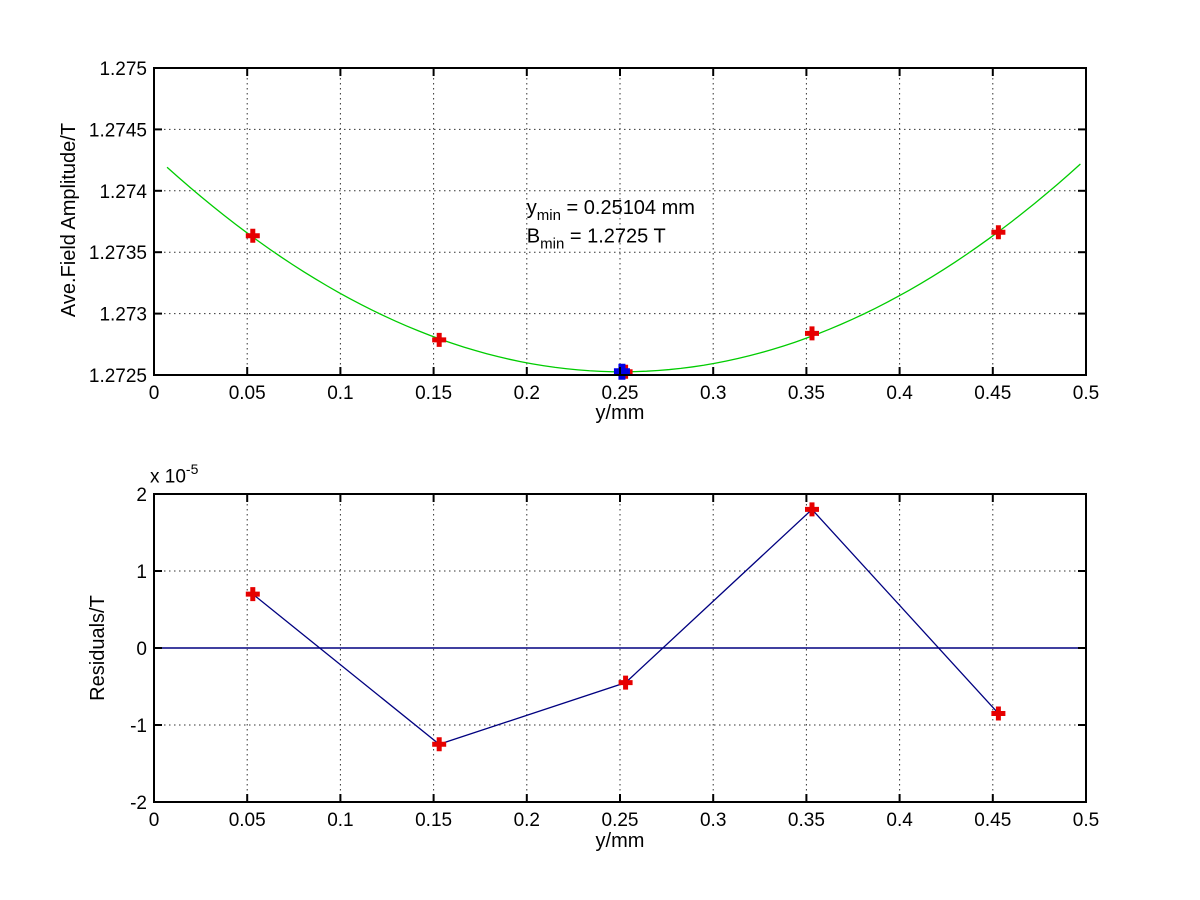 The width and height of the screenshot is (1200, 900). Describe the element at coordinates (123, 315) in the screenshot. I see `y-tick-label: 1.273` at that location.